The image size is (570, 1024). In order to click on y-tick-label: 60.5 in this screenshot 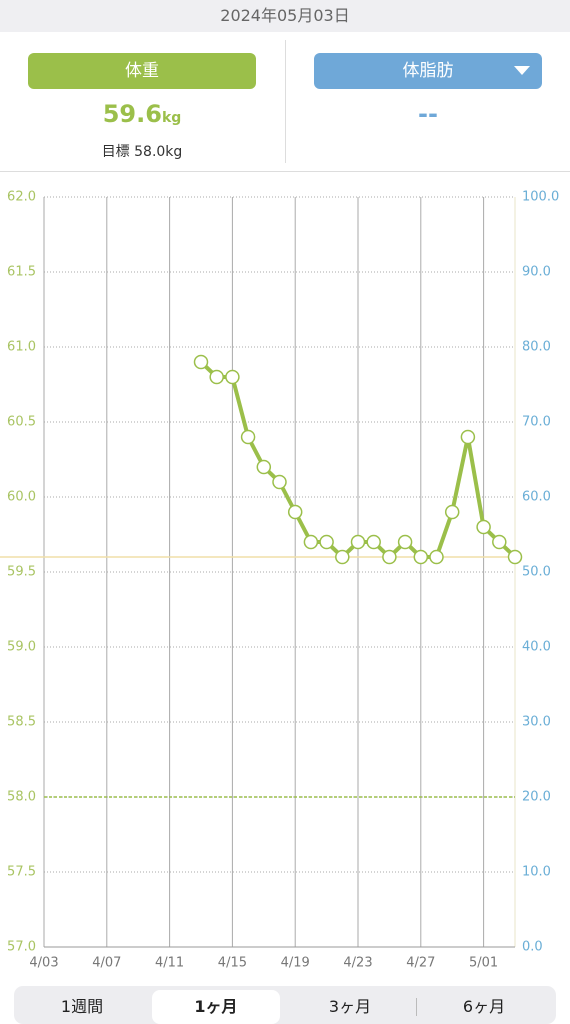, I will do `click(21, 422)`.